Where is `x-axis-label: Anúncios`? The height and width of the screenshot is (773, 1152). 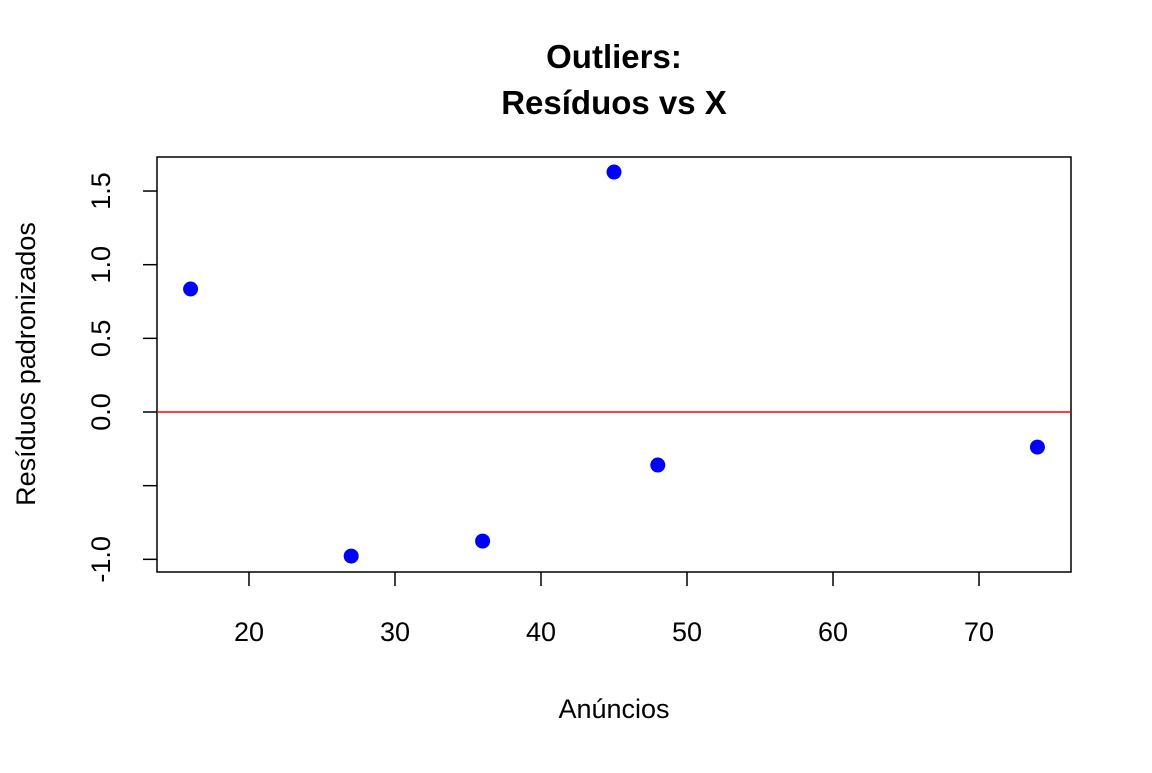 x-axis-label: Anúncios is located at coordinates (613, 709).